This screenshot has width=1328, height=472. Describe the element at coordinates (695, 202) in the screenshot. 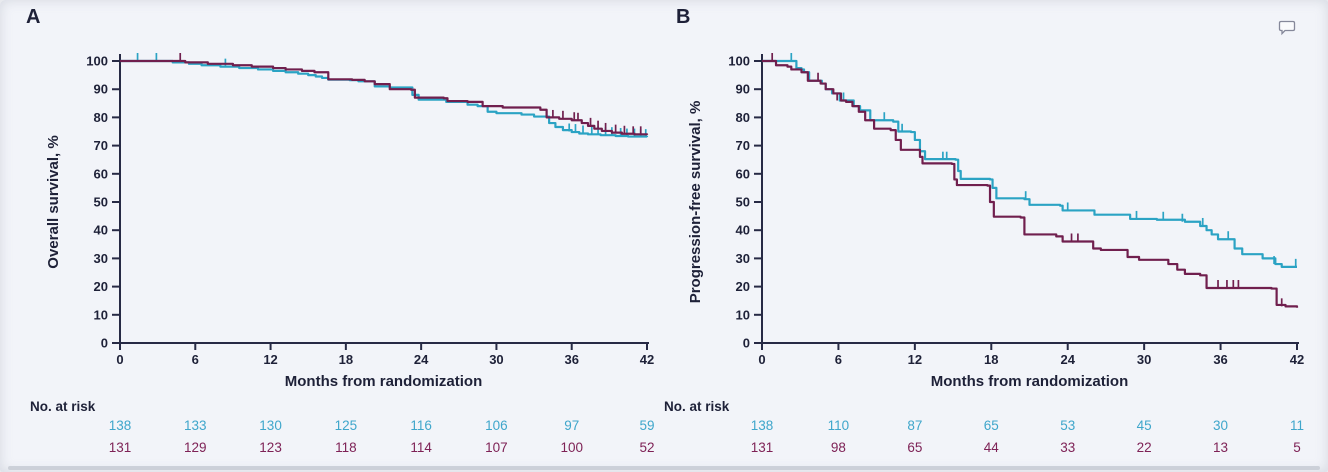

I see `y-axis-title: Progression-free survival, %` at that location.